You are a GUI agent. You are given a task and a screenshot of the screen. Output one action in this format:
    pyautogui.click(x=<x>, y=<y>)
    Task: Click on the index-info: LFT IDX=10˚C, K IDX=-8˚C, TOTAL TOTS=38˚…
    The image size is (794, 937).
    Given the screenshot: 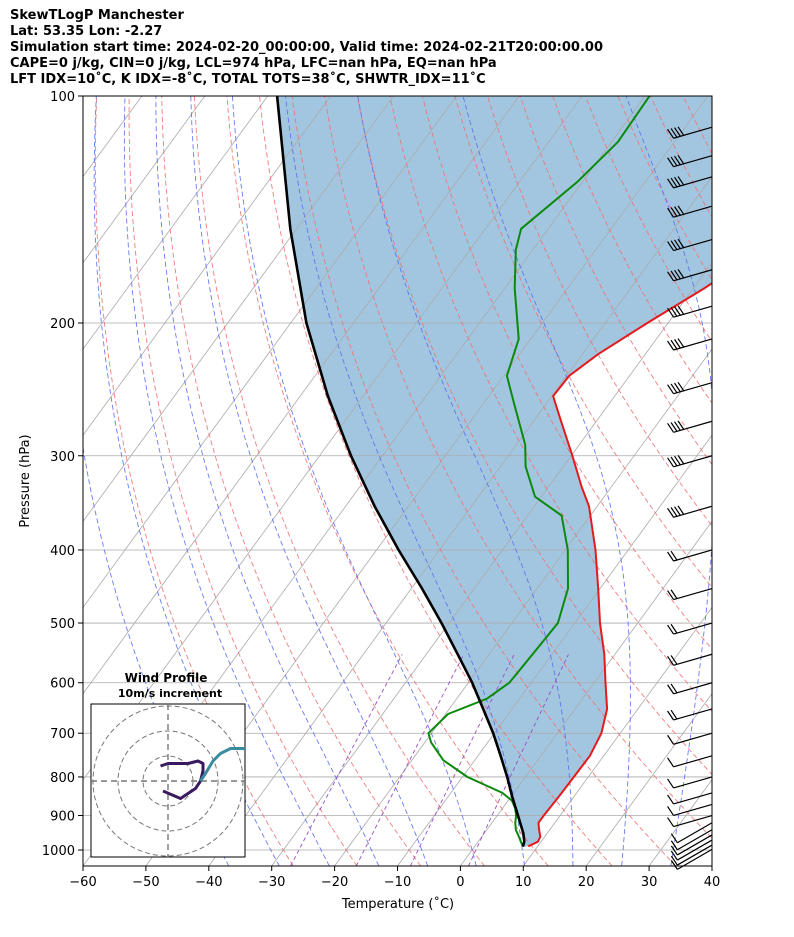 What is the action you would take?
    pyautogui.click(x=248, y=79)
    